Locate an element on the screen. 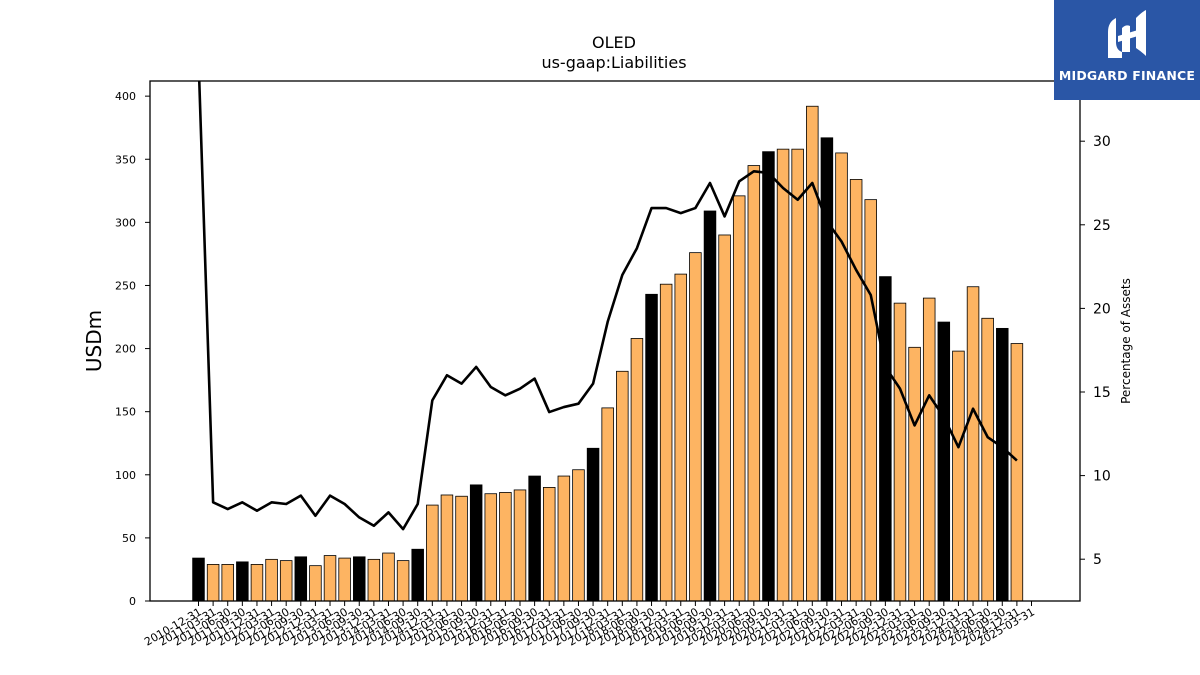 Image resolution: width=1200 pixels, height=675 pixels. y2-tick-label: 20 is located at coordinates (1102, 309).